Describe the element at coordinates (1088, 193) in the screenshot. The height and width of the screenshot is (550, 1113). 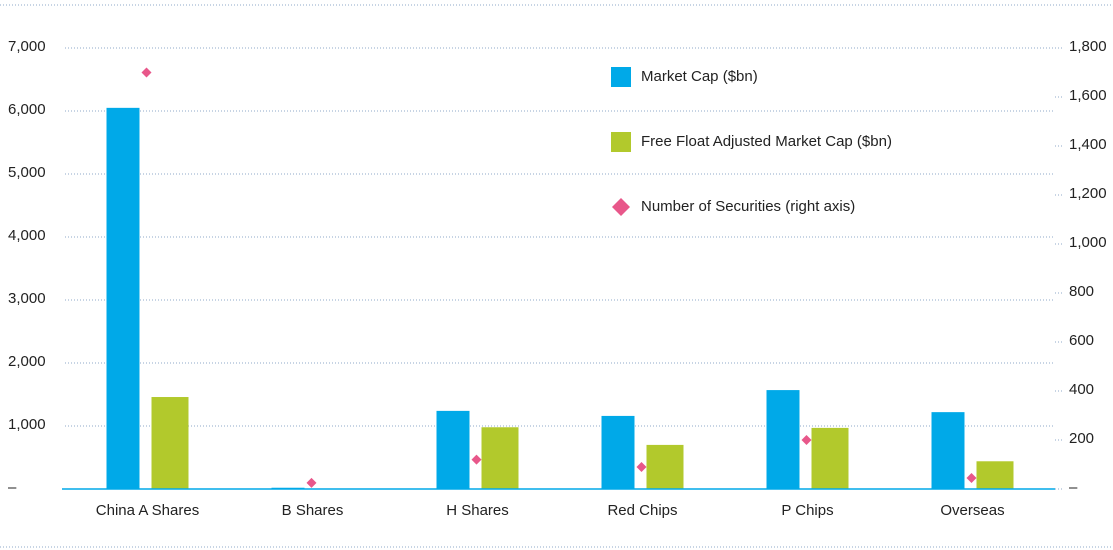
I see `y2-tick-label: 1,200` at that location.